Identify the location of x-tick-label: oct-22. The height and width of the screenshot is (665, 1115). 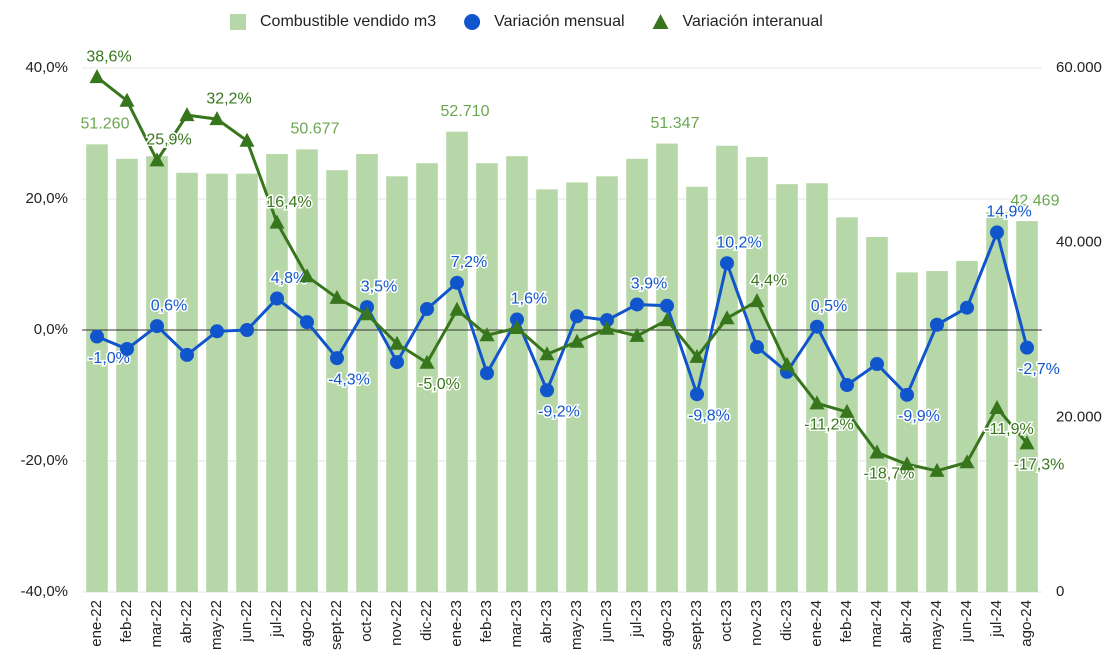
(366, 621).